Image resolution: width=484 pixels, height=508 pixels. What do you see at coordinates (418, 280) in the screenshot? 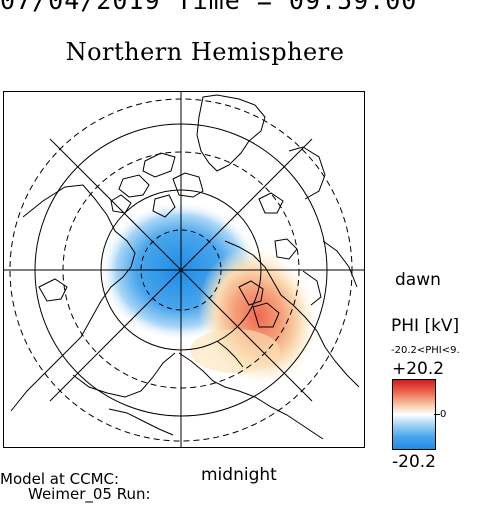
I see `dawn-label: dawn` at bounding box center [418, 280].